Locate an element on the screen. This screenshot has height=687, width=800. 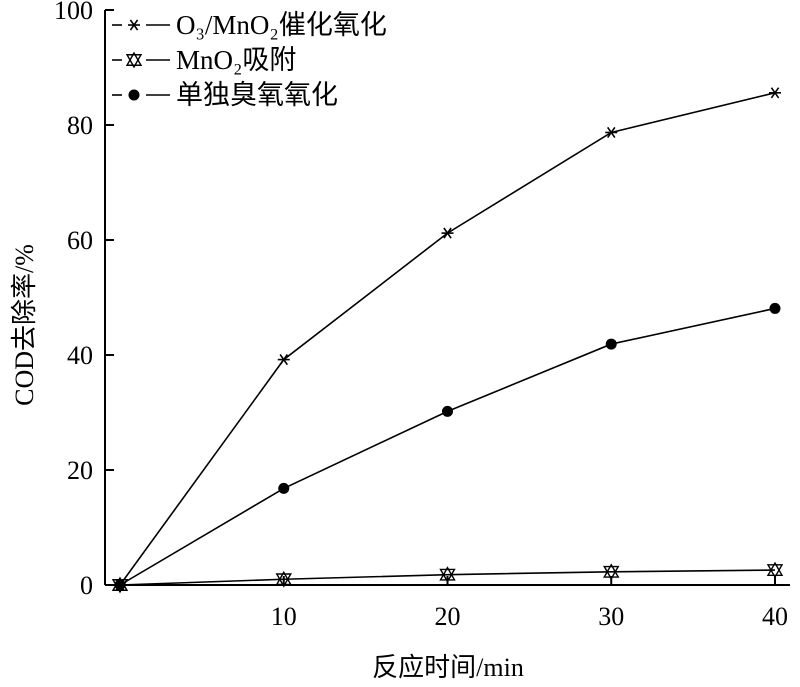
y-tick-label: 60 is located at coordinates (80, 240).